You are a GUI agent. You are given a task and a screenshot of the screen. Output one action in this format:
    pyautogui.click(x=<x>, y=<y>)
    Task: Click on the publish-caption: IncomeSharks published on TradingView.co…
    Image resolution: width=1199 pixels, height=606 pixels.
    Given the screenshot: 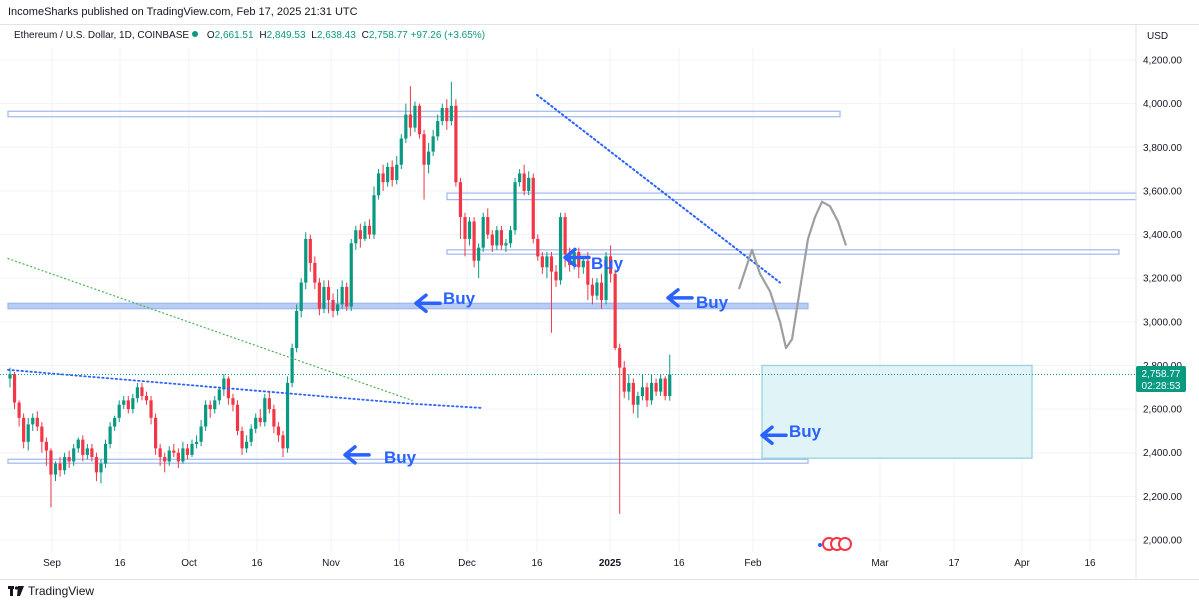 What is the action you would take?
    pyautogui.click(x=183, y=12)
    